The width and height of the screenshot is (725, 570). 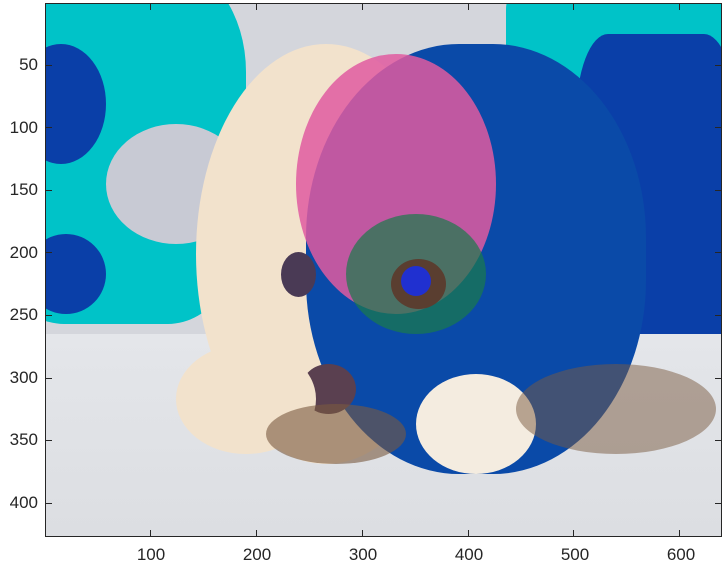 I want to click on y-tick-label: 150, so click(x=23, y=189).